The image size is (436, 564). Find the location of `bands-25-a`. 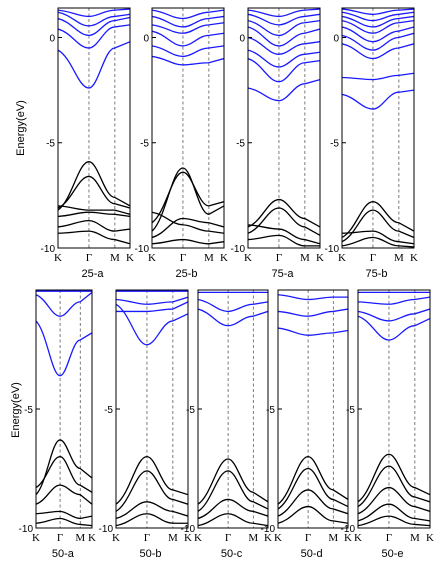

bands-25-a is located at coordinates (94, 126).